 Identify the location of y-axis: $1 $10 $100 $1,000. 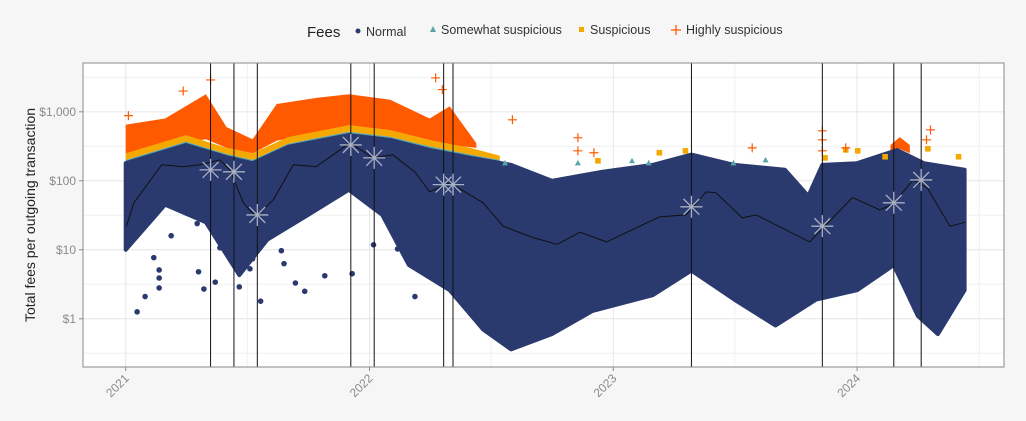
(61, 215).